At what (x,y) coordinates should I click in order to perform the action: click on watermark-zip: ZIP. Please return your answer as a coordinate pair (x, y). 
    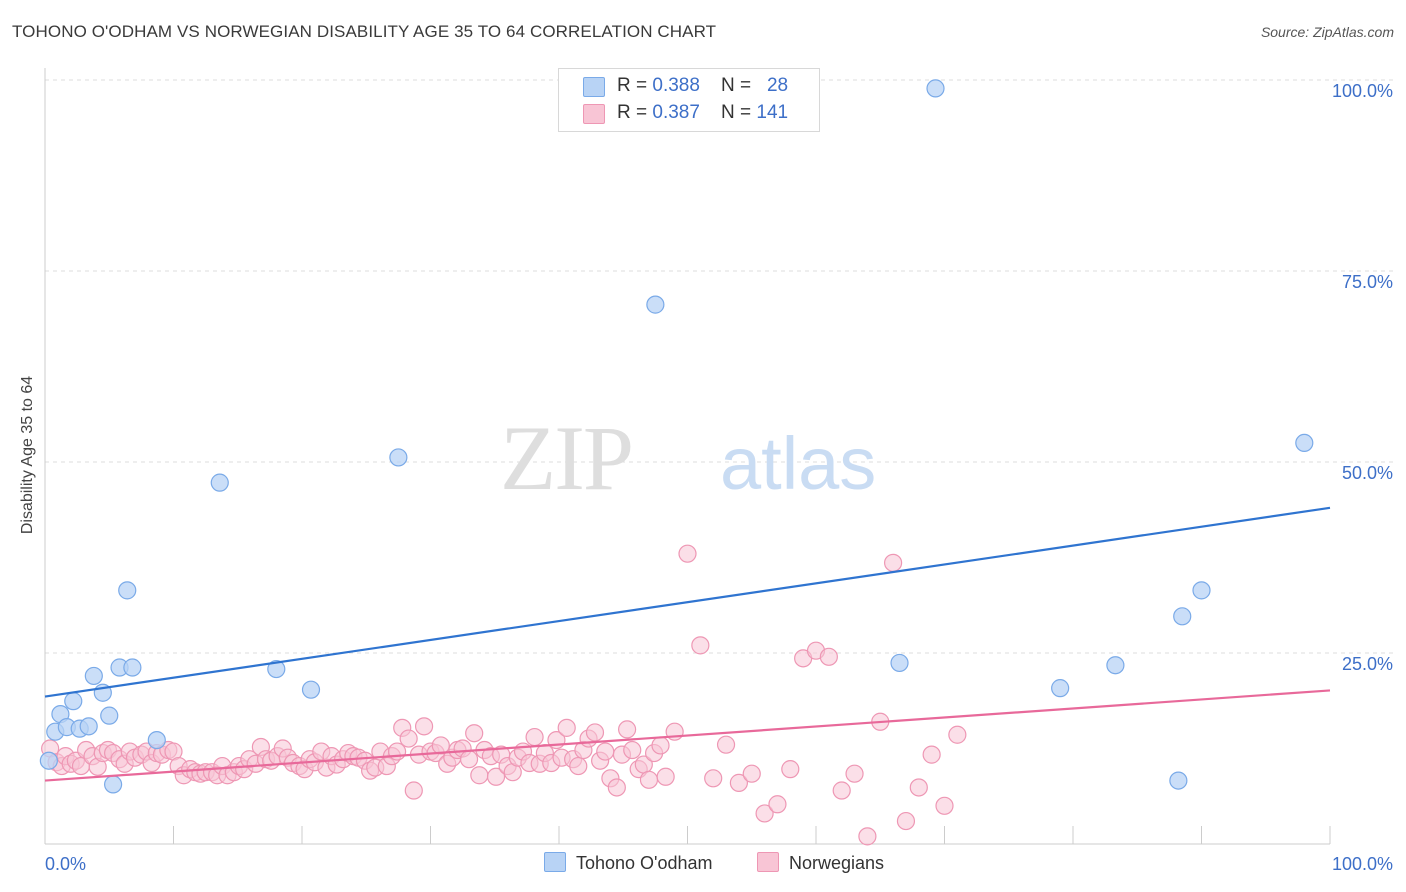
    Looking at the image, I should click on (566, 458).